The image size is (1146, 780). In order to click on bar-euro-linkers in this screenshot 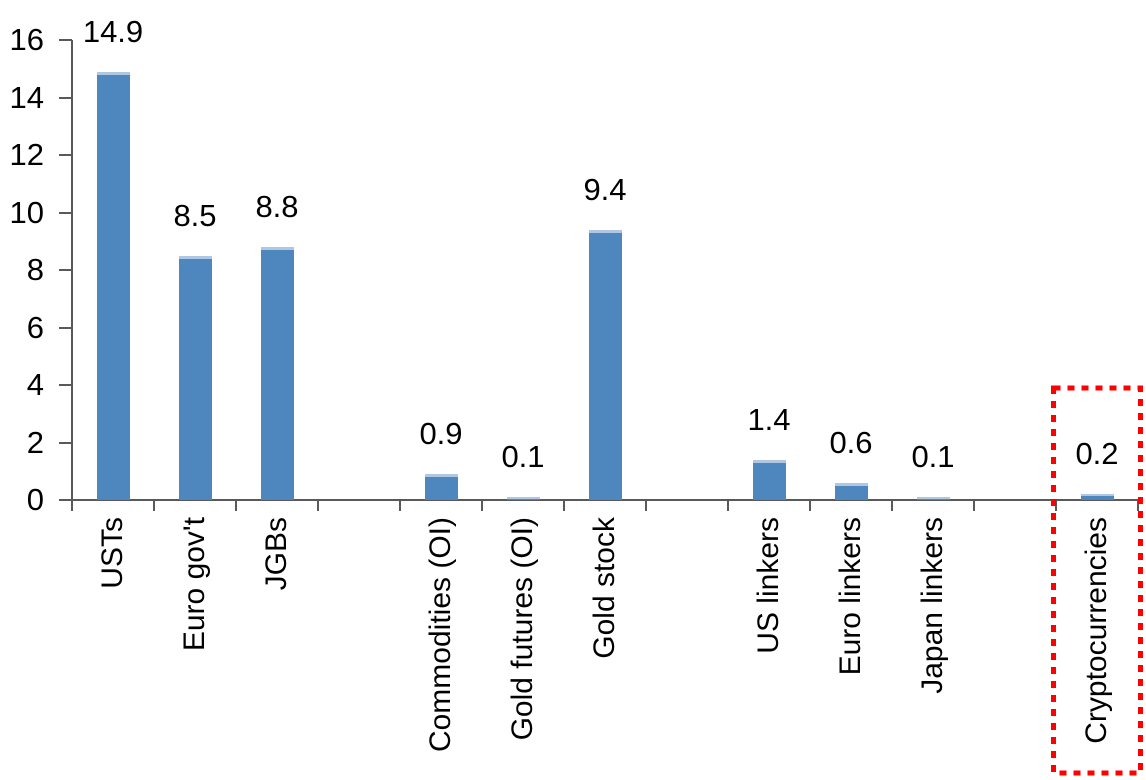, I will do `click(851, 491)`.